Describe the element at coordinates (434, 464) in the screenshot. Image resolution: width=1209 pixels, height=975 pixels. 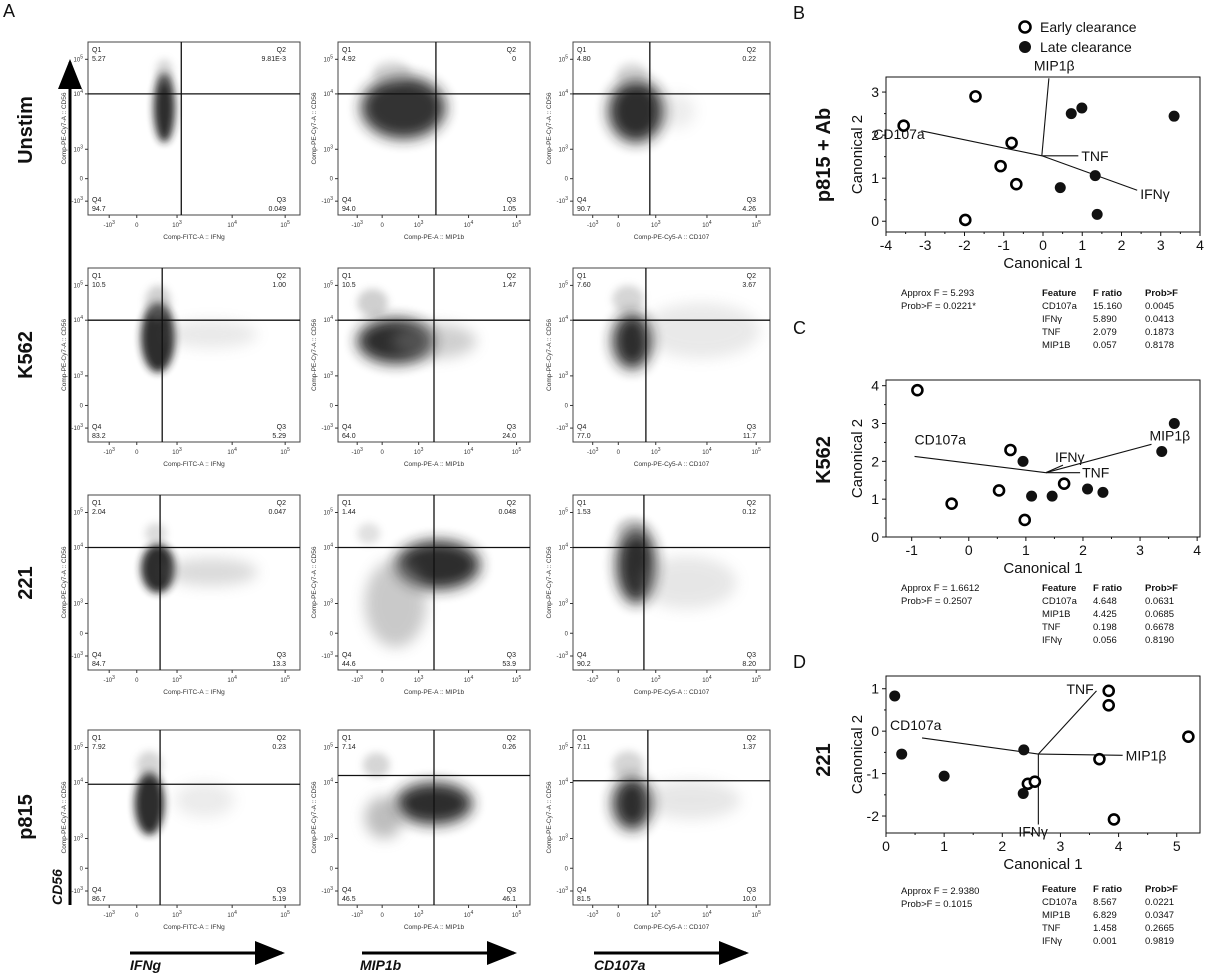
I see `x-axis-label: Comp-PE-A :: MIP1b` at that location.